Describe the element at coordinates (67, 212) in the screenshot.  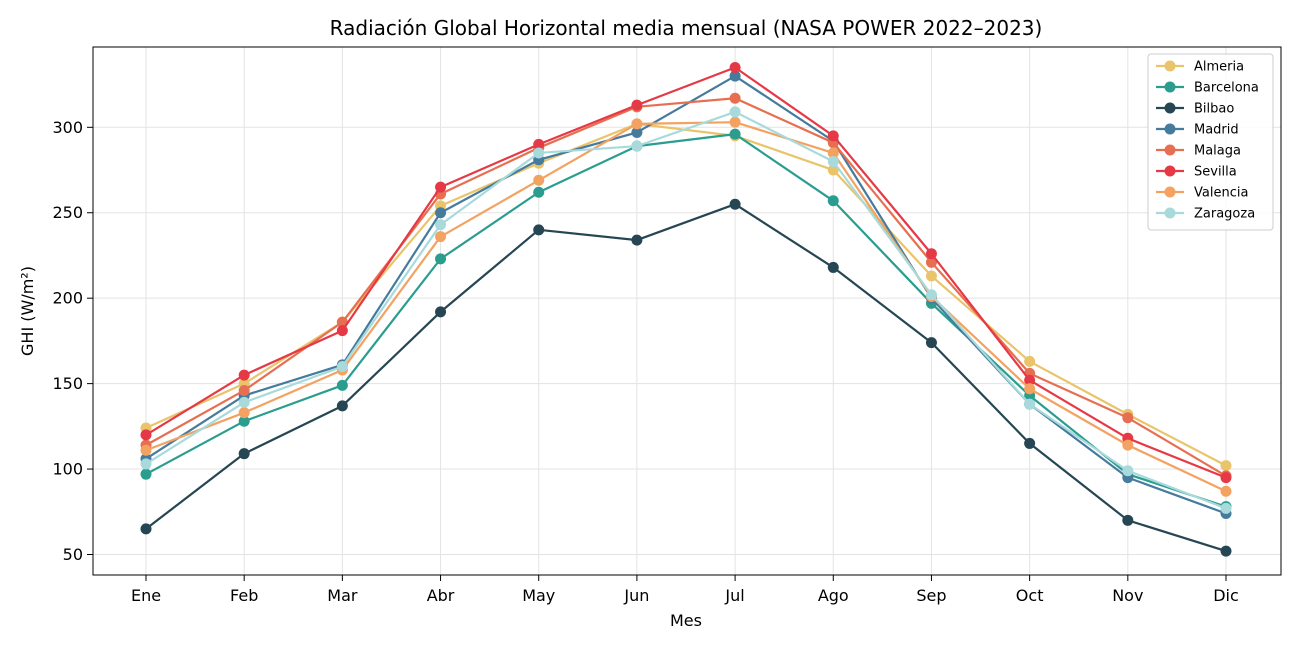
I see `y-tick-label: 250` at that location.